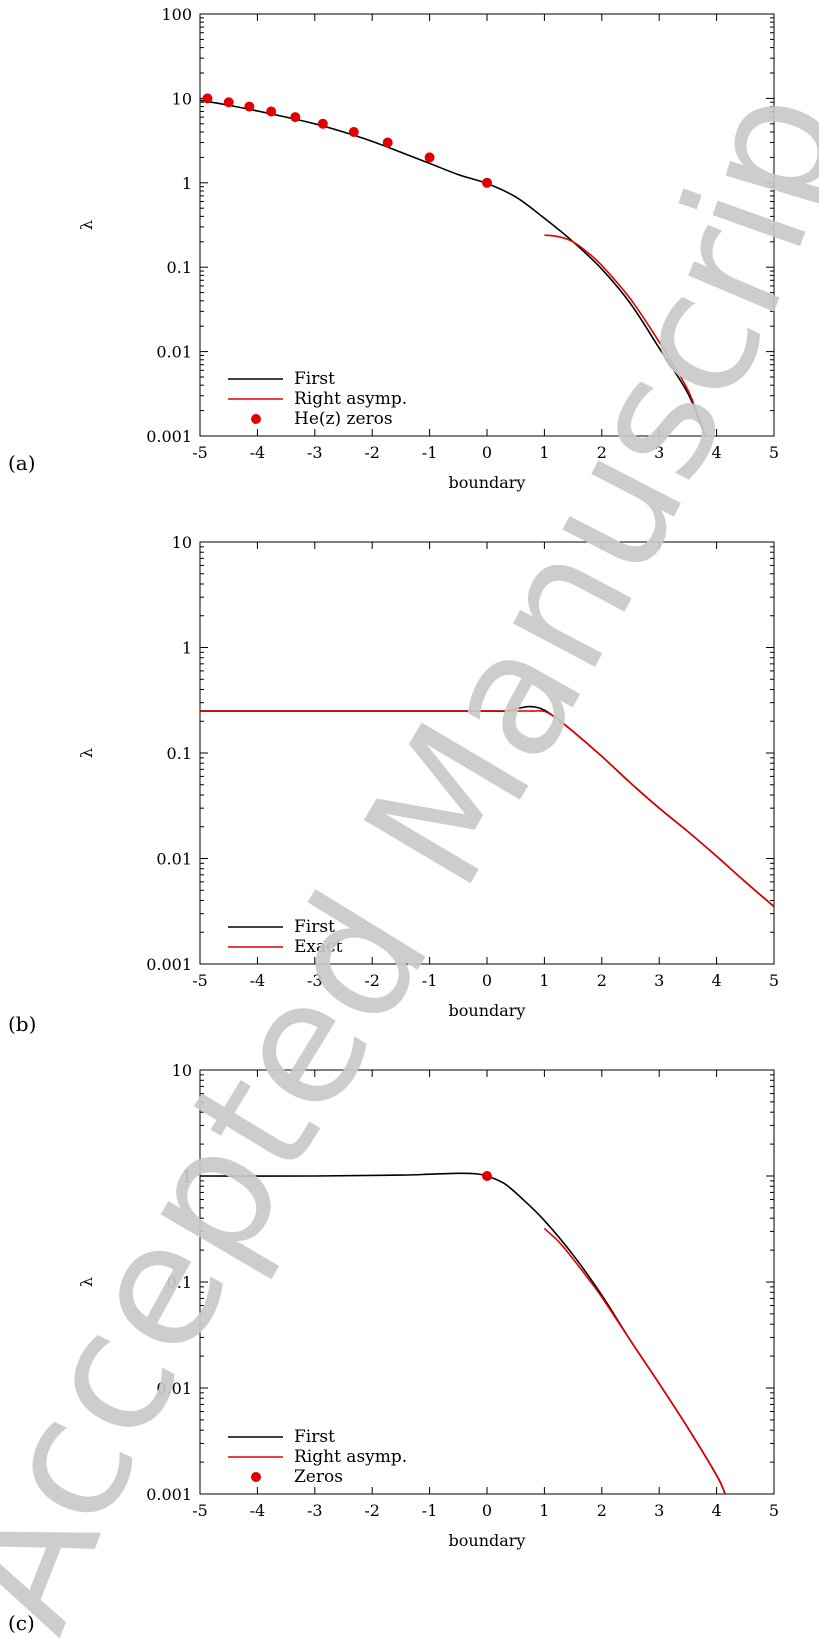  I want to click on series-line-exact, so click(487, 808).